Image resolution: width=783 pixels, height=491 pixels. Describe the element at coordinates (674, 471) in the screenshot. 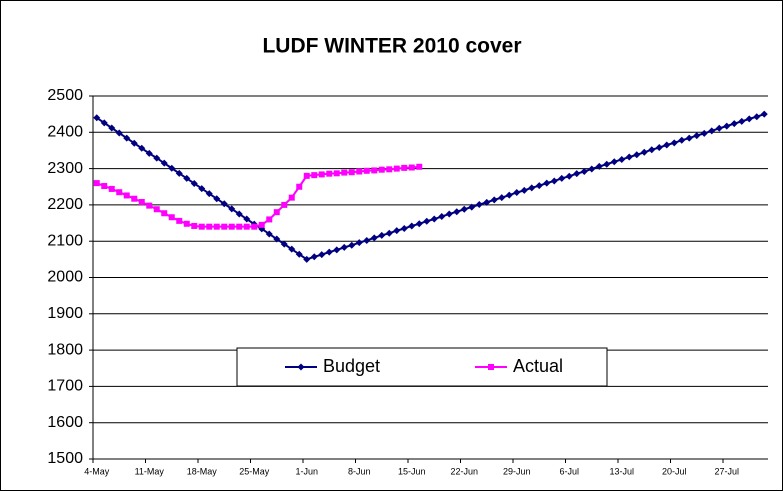

I see `x-tick-label: 20-Jul` at that location.